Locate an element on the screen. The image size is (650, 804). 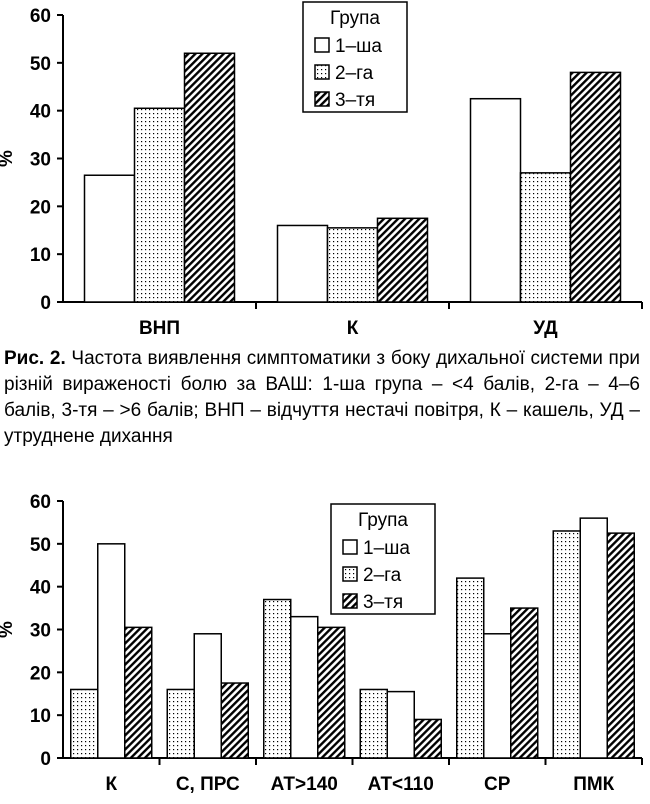
x-category-label: УД is located at coordinates (545, 328).